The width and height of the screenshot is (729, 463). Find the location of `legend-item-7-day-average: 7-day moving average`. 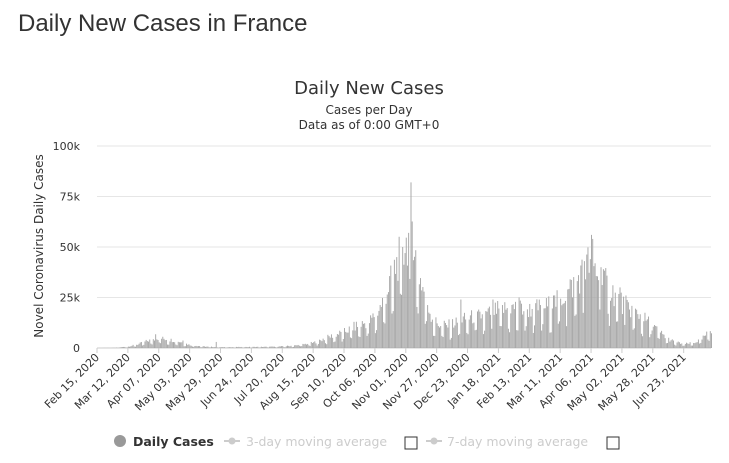

legend-item-7-day-average: 7-day moving average is located at coordinates (507, 441).